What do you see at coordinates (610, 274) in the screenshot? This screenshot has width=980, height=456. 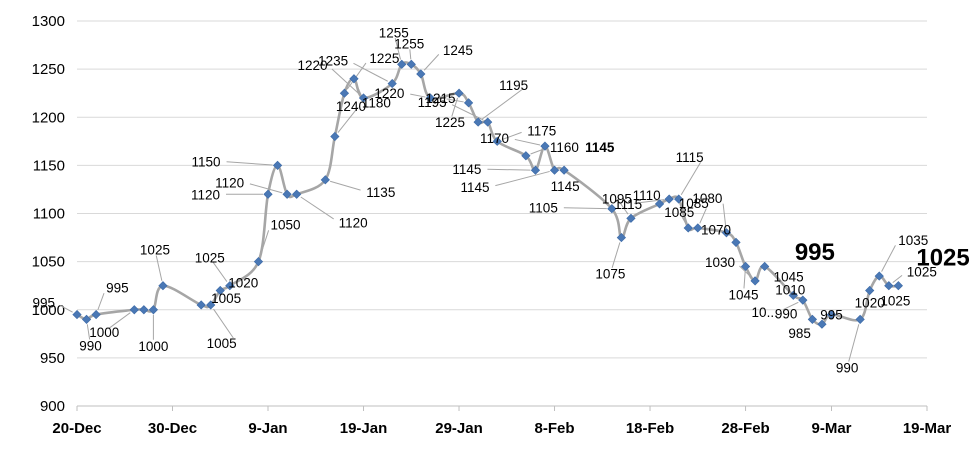 I see `data-label: 1075` at bounding box center [610, 274].